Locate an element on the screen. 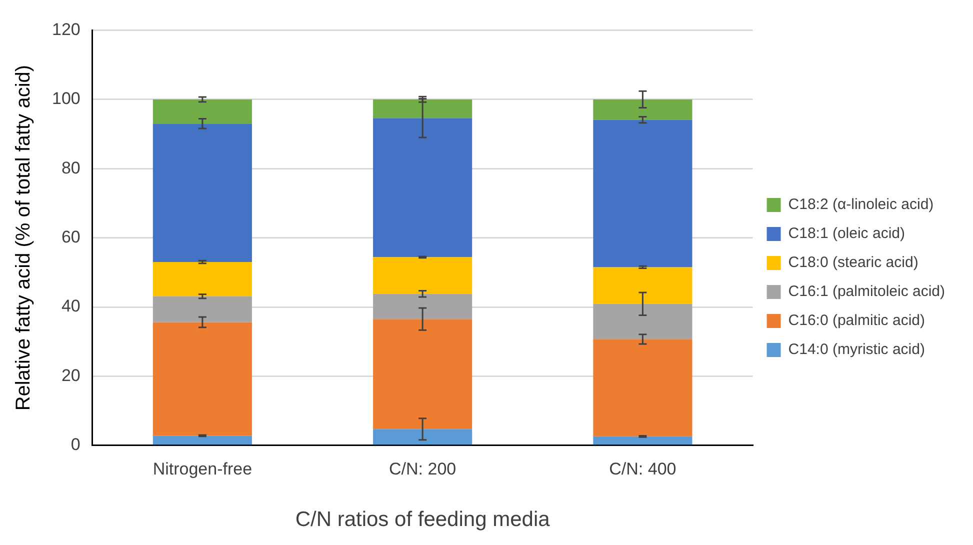  y-tick-label: 120 is located at coordinates (66, 29).